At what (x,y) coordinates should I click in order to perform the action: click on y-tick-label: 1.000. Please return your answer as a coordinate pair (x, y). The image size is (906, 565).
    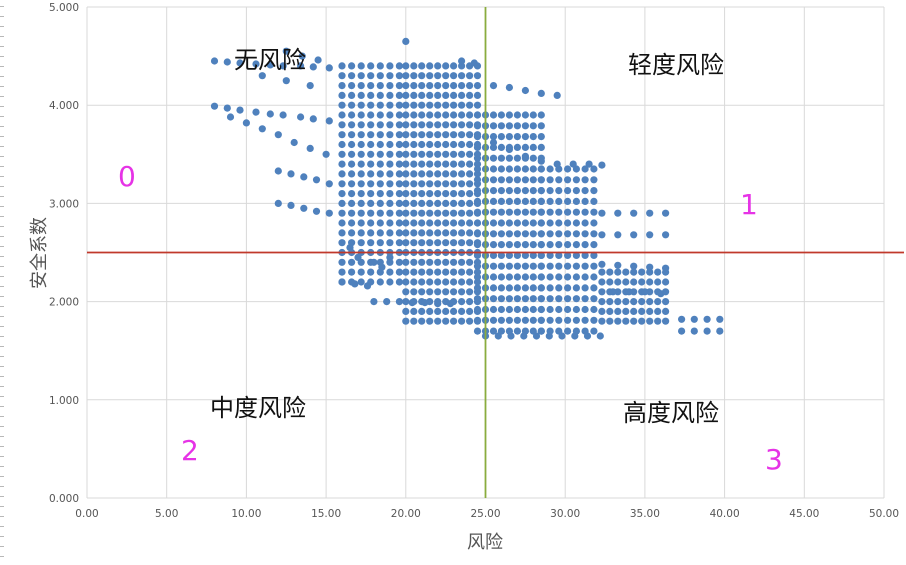
    Looking at the image, I should click on (64, 401).